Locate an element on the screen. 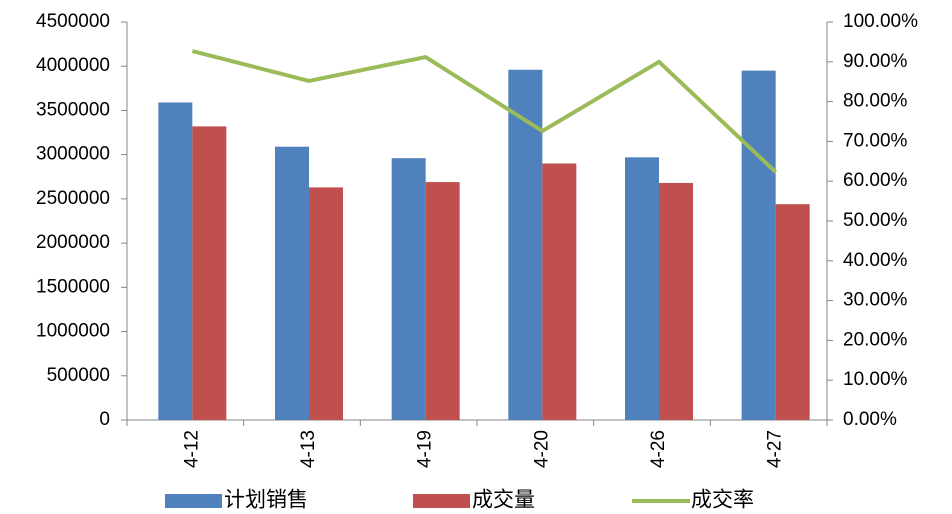  x-tick-label: 4-19 is located at coordinates (425, 449).